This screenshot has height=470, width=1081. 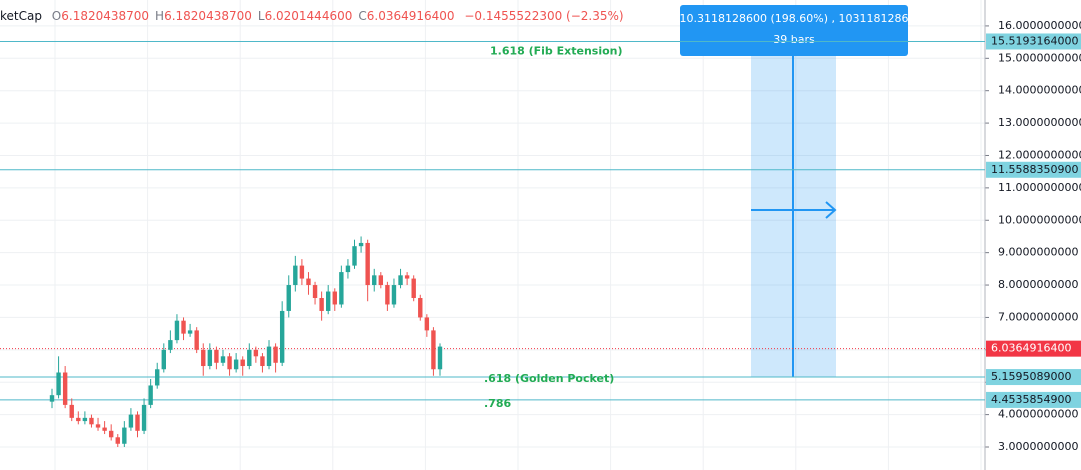 I want to click on symbol: ketCap, so click(x=21, y=16).